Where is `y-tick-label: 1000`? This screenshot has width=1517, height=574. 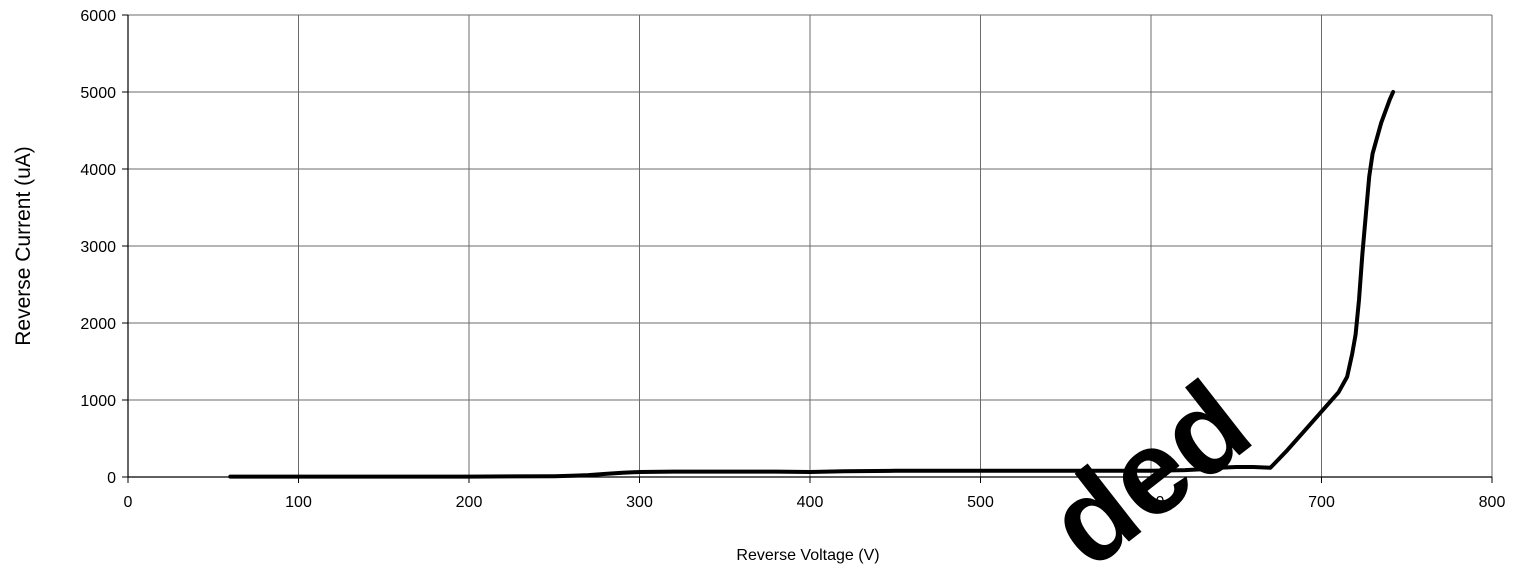 y-tick-label: 1000 is located at coordinates (98, 401).